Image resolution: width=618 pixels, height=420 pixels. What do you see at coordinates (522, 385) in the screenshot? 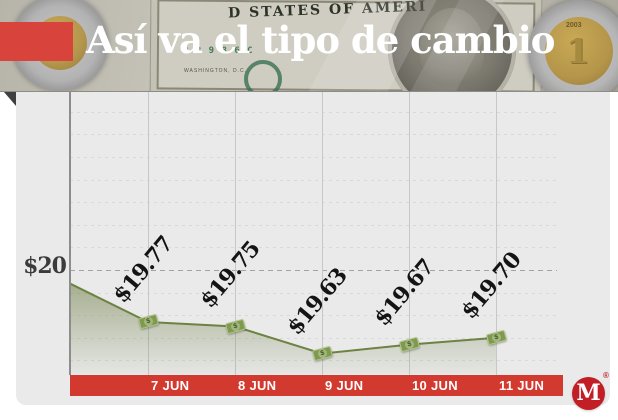
I see `x-axis-date-label: 11 JUN` at bounding box center [522, 385].